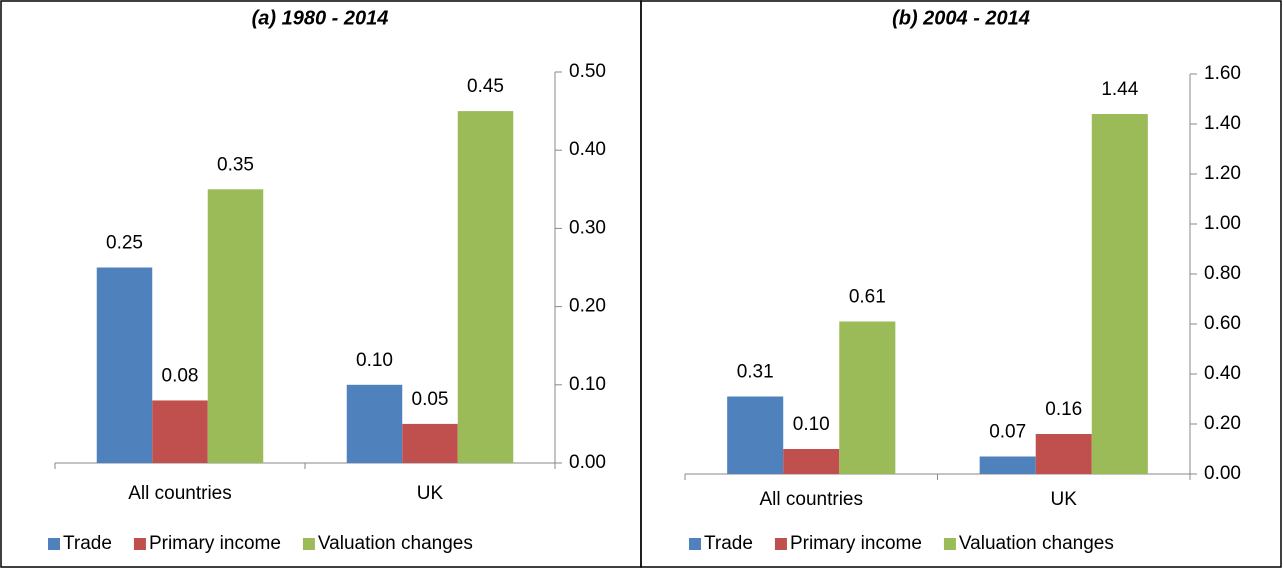 This screenshot has width=1283, height=569. Describe the element at coordinates (1222, 173) in the screenshot. I see `y-tick-label: 1.20` at that location.